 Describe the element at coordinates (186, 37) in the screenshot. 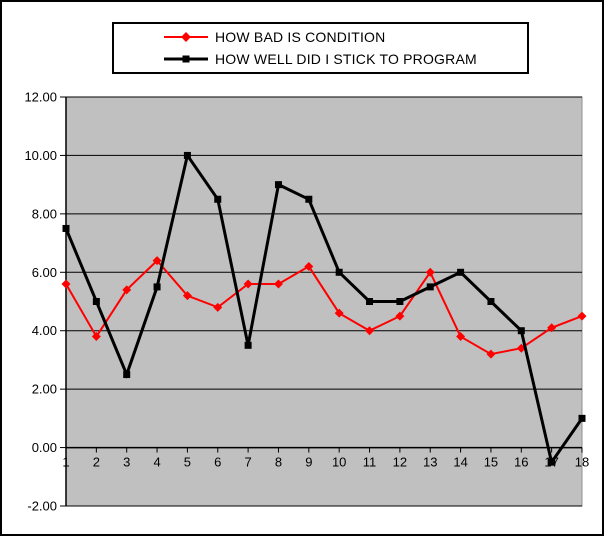

I see `legend-line-diamond-icon` at that location.